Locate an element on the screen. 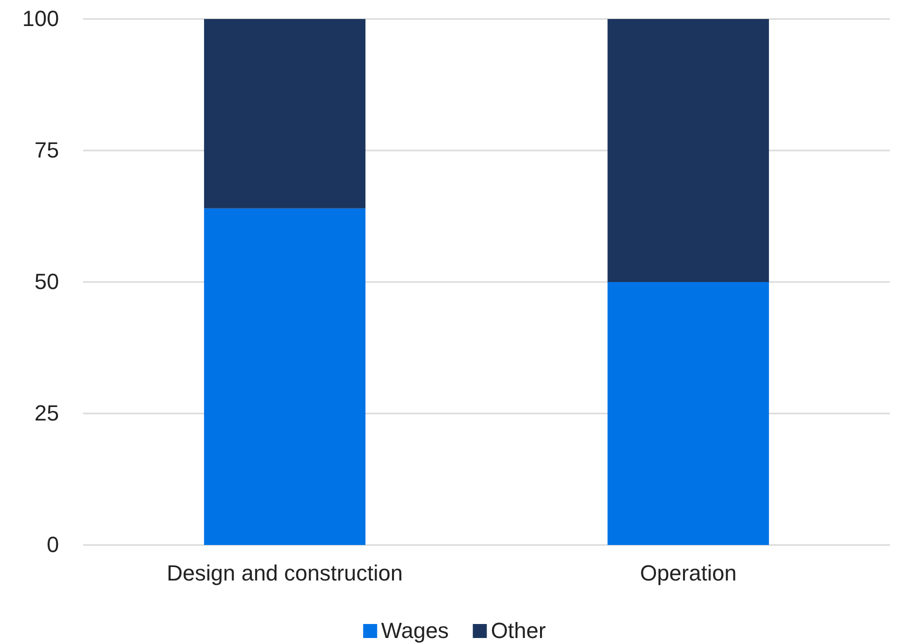  y-tick-label: 0 is located at coordinates (52, 545).